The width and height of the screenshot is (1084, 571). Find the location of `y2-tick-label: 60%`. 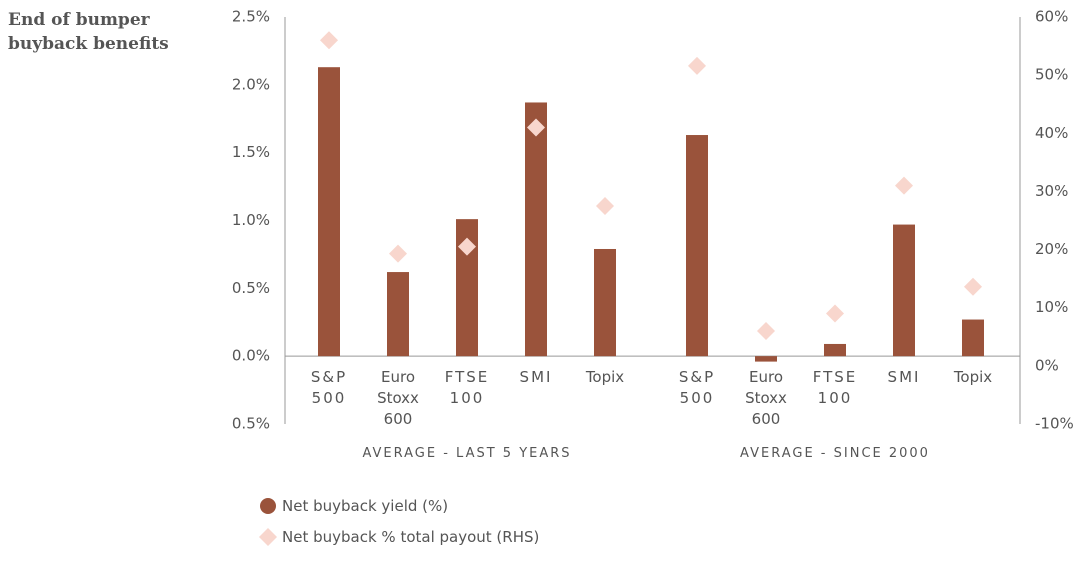

y2-tick-label: 60% is located at coordinates (1051, 17).